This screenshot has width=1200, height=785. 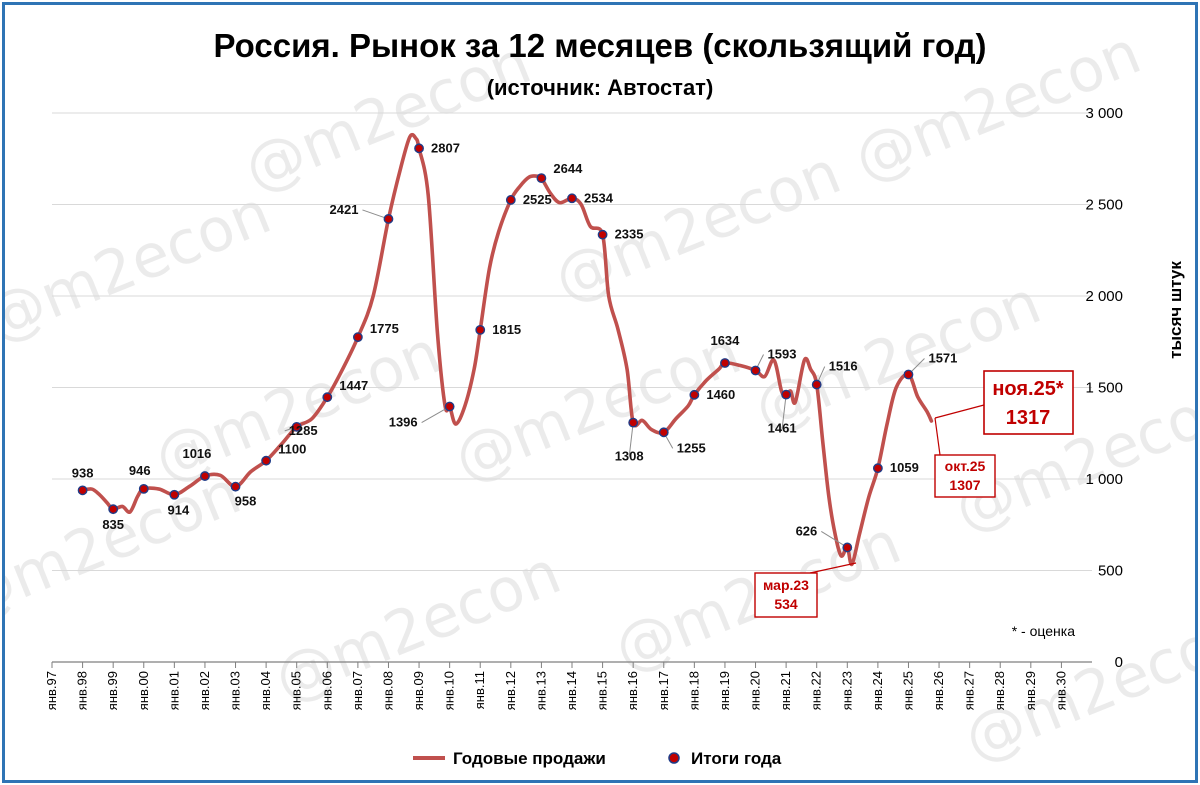 I want to click on data-label: 2534, so click(x=599, y=197).